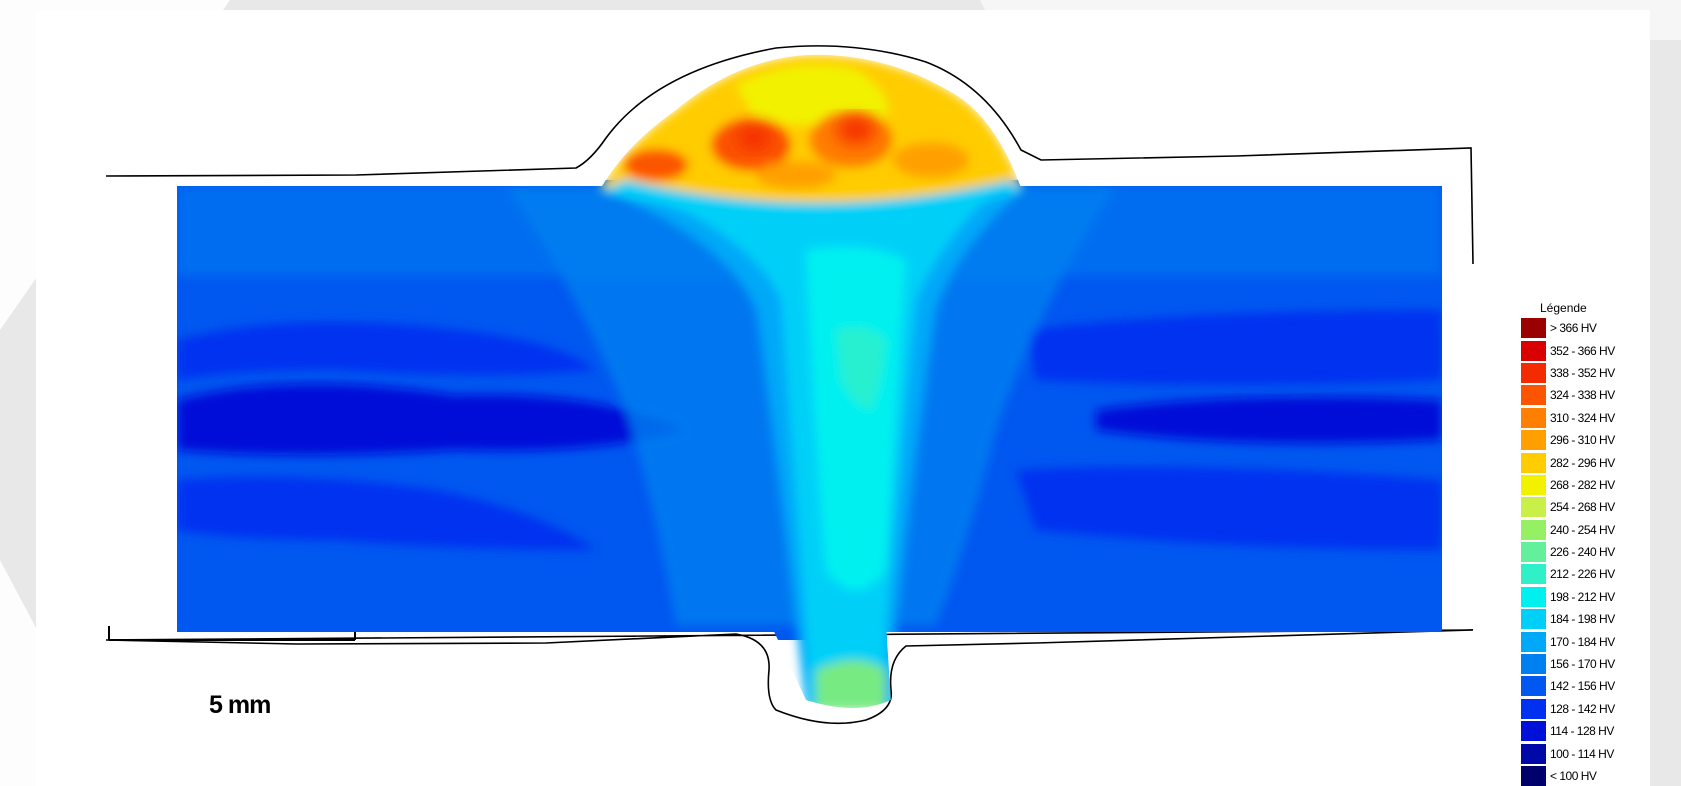  What do you see at coordinates (1582, 440) in the screenshot?
I see `legend-label: 296 - 310 HV` at bounding box center [1582, 440].